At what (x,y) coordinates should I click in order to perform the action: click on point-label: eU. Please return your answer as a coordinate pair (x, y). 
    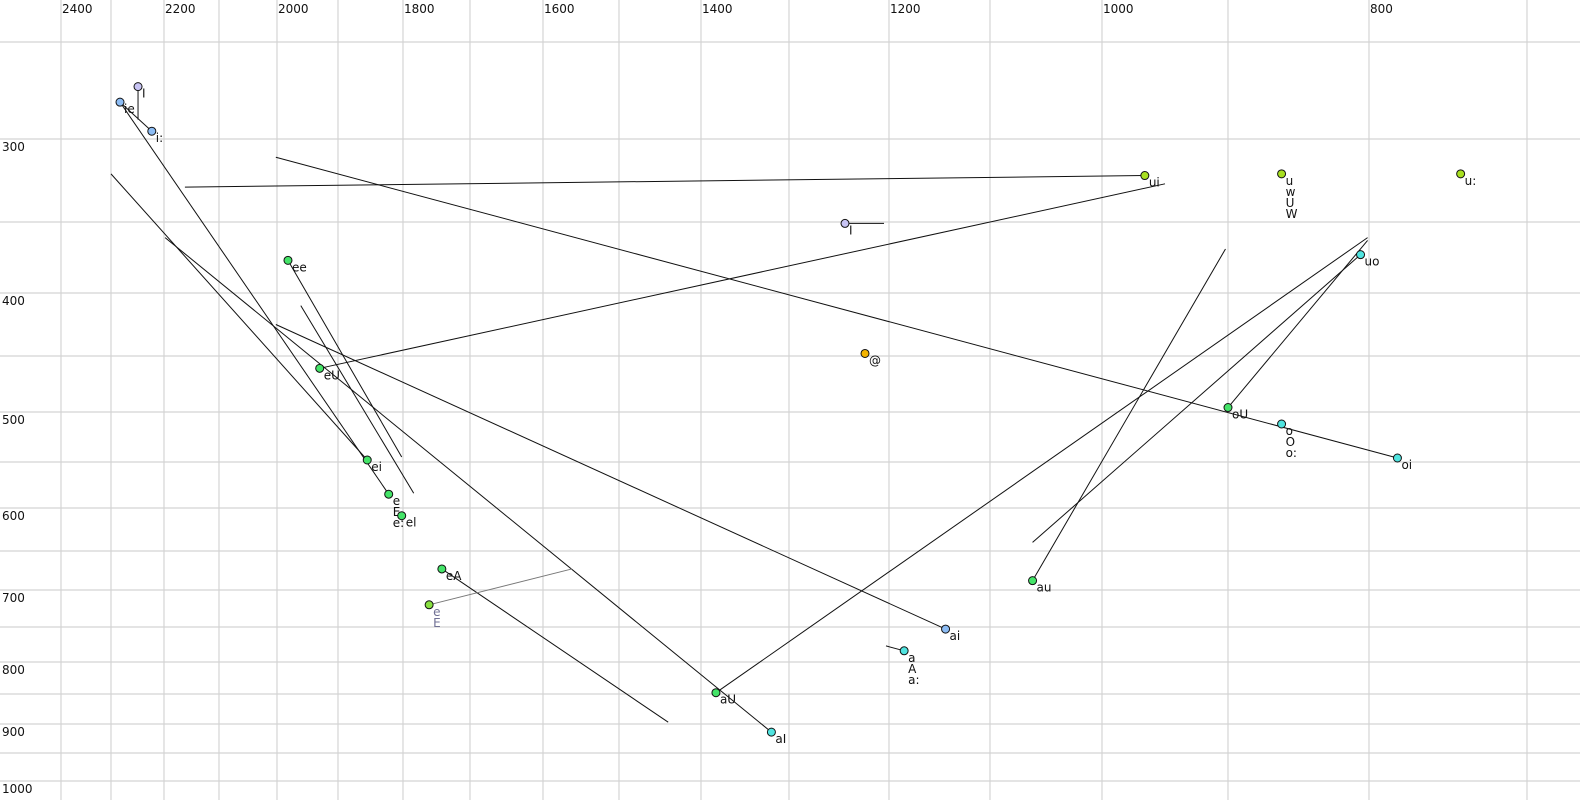
    Looking at the image, I should click on (332, 375).